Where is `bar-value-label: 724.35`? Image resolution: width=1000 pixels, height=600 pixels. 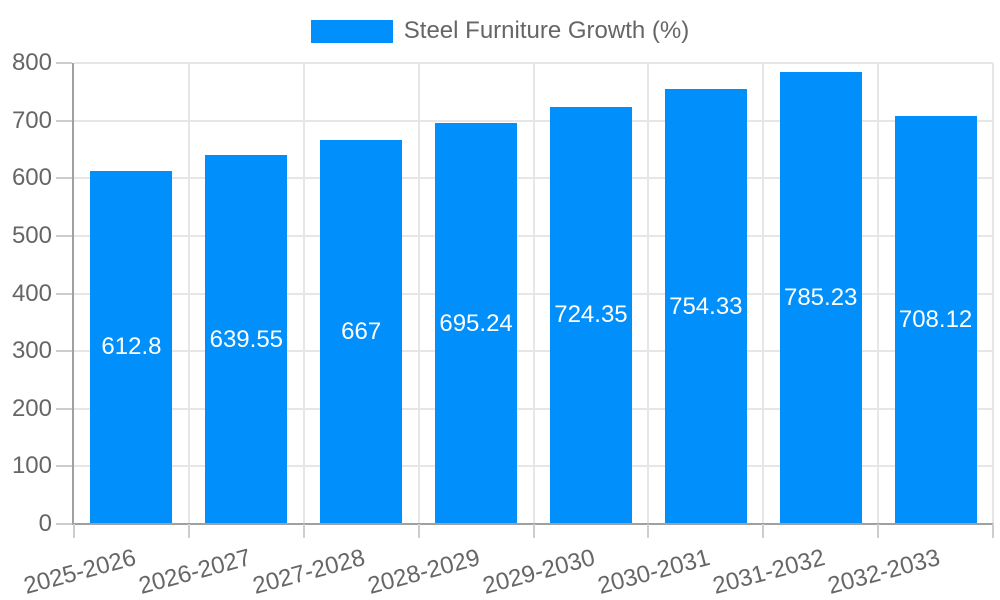
bar-value-label: 724.35 is located at coordinates (591, 315).